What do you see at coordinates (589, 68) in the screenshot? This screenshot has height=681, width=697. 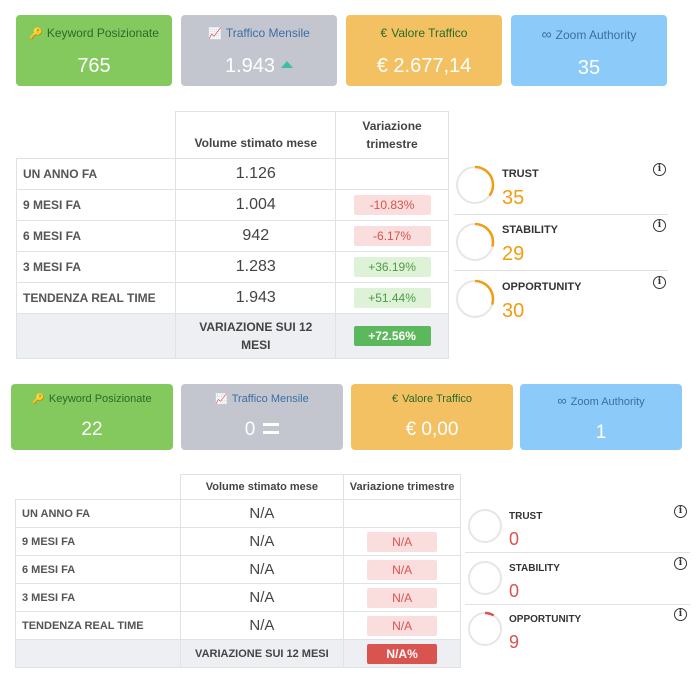 I see `authority-card-value: 35` at bounding box center [589, 68].